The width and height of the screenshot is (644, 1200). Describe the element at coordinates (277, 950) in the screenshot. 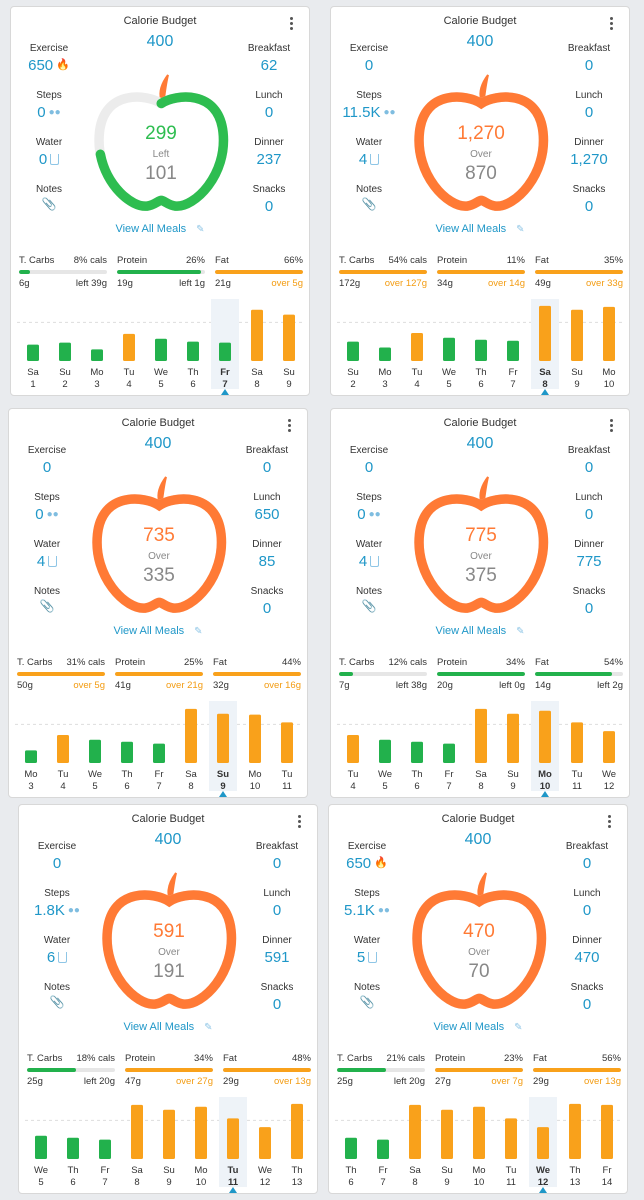

I see `dinner-stat: Dinner 591` at that location.